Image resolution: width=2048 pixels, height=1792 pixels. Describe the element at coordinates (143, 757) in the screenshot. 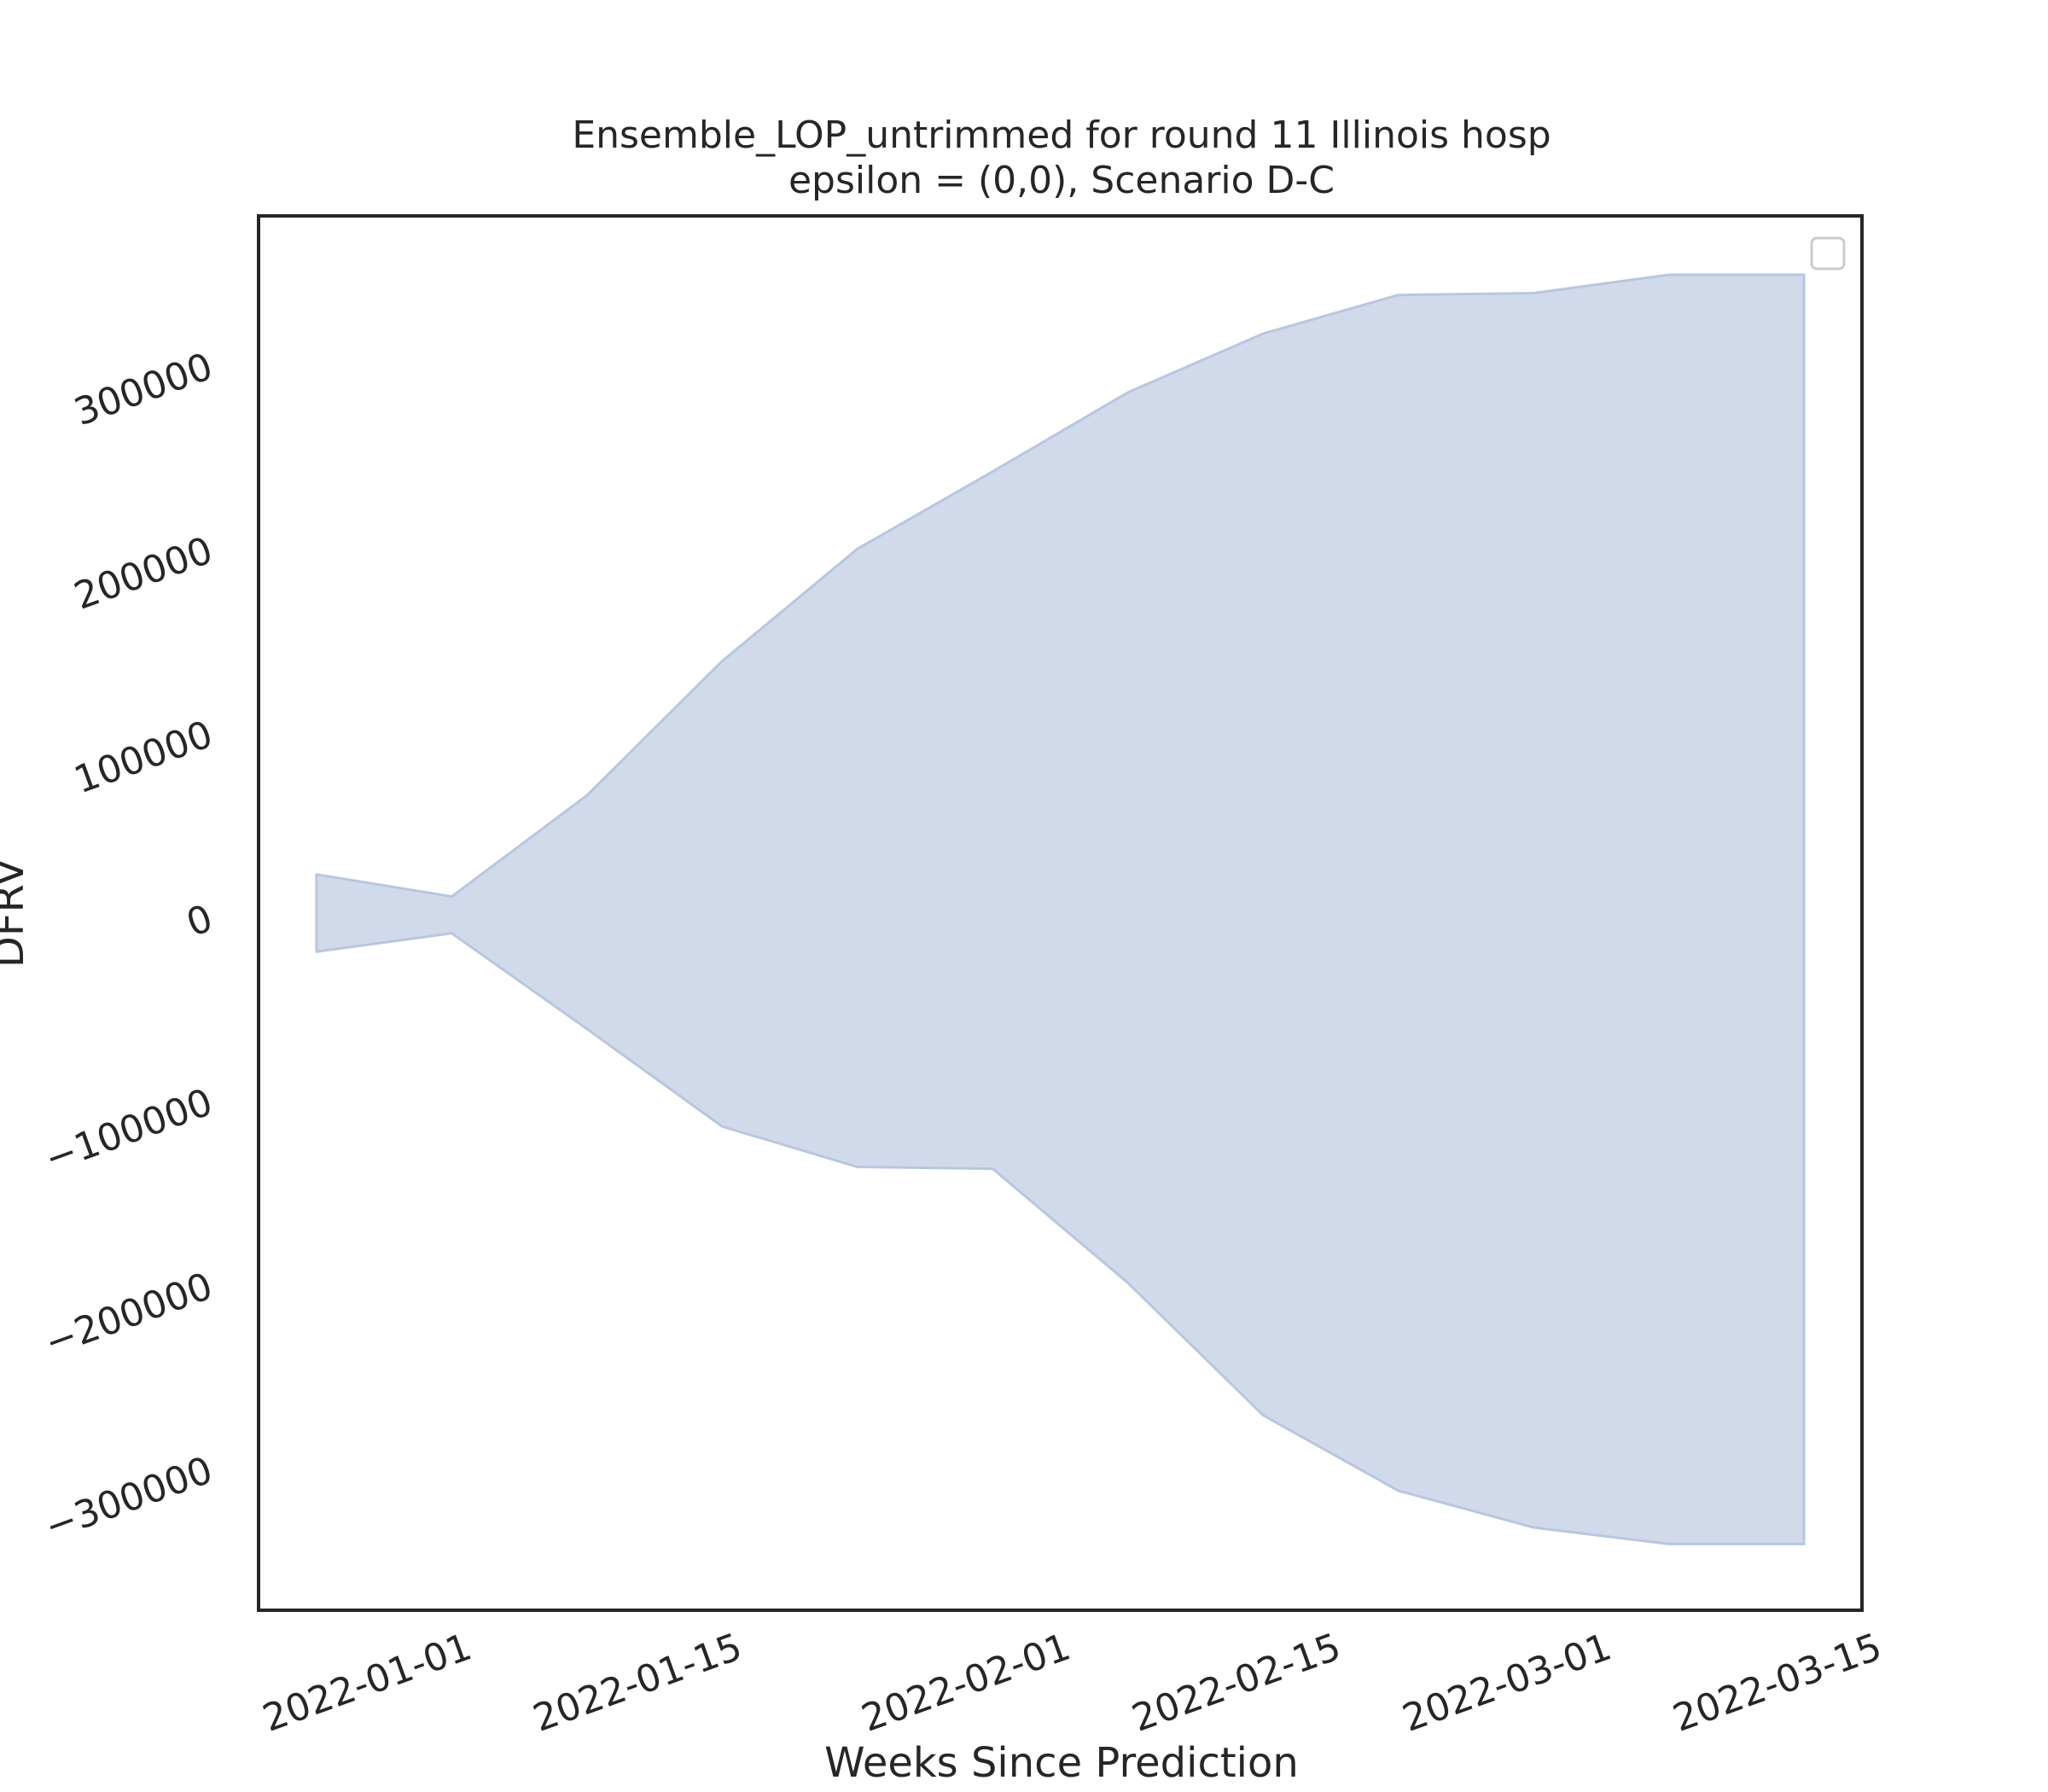

I see `y-tick-label: 100000` at that location.